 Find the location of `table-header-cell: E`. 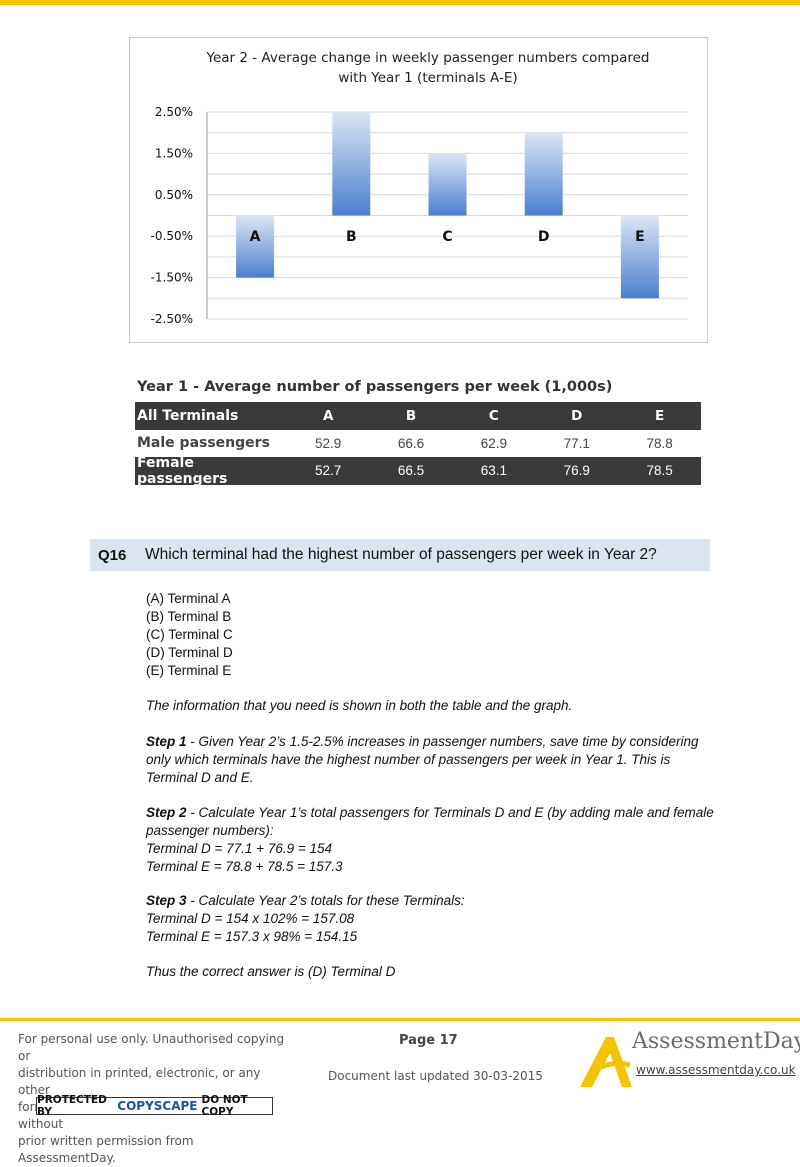

table-header-cell: E is located at coordinates (659, 415).